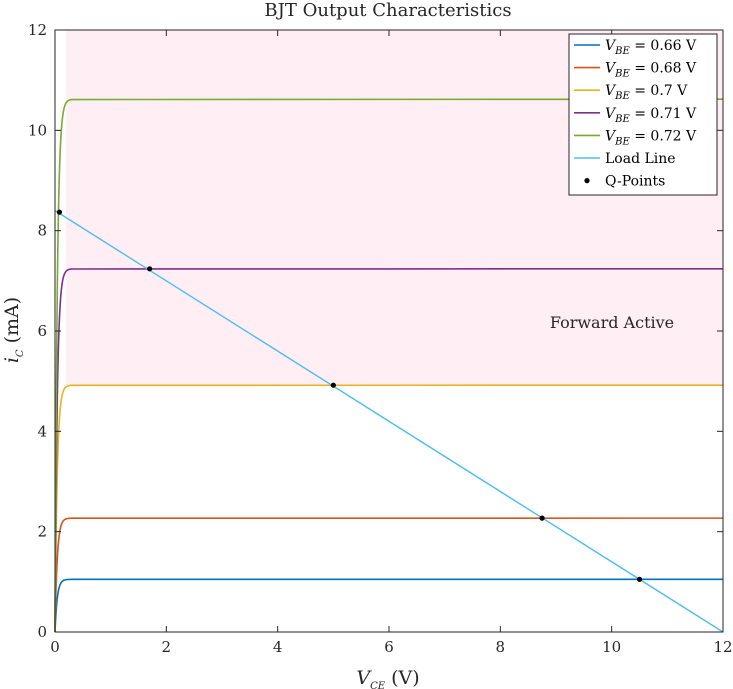 This screenshot has width=733, height=689. Describe the element at coordinates (587, 181) in the screenshot. I see `legend-swatch-q-points` at that location.